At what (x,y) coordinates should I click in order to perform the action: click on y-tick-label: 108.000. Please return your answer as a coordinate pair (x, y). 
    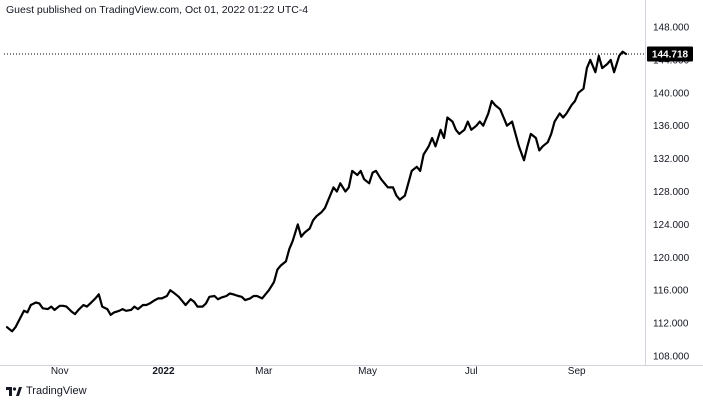
    Looking at the image, I should click on (671, 357).